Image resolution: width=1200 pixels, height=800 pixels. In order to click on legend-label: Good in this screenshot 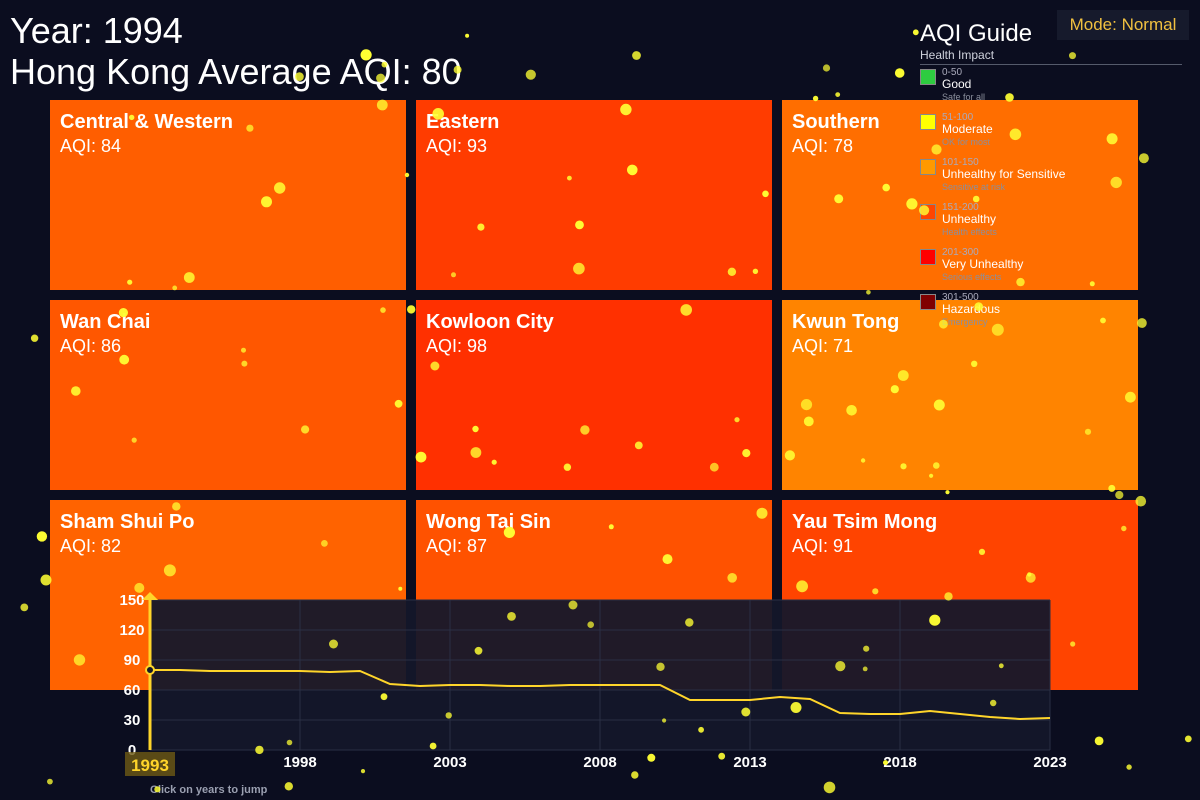, I will do `click(957, 84)`.